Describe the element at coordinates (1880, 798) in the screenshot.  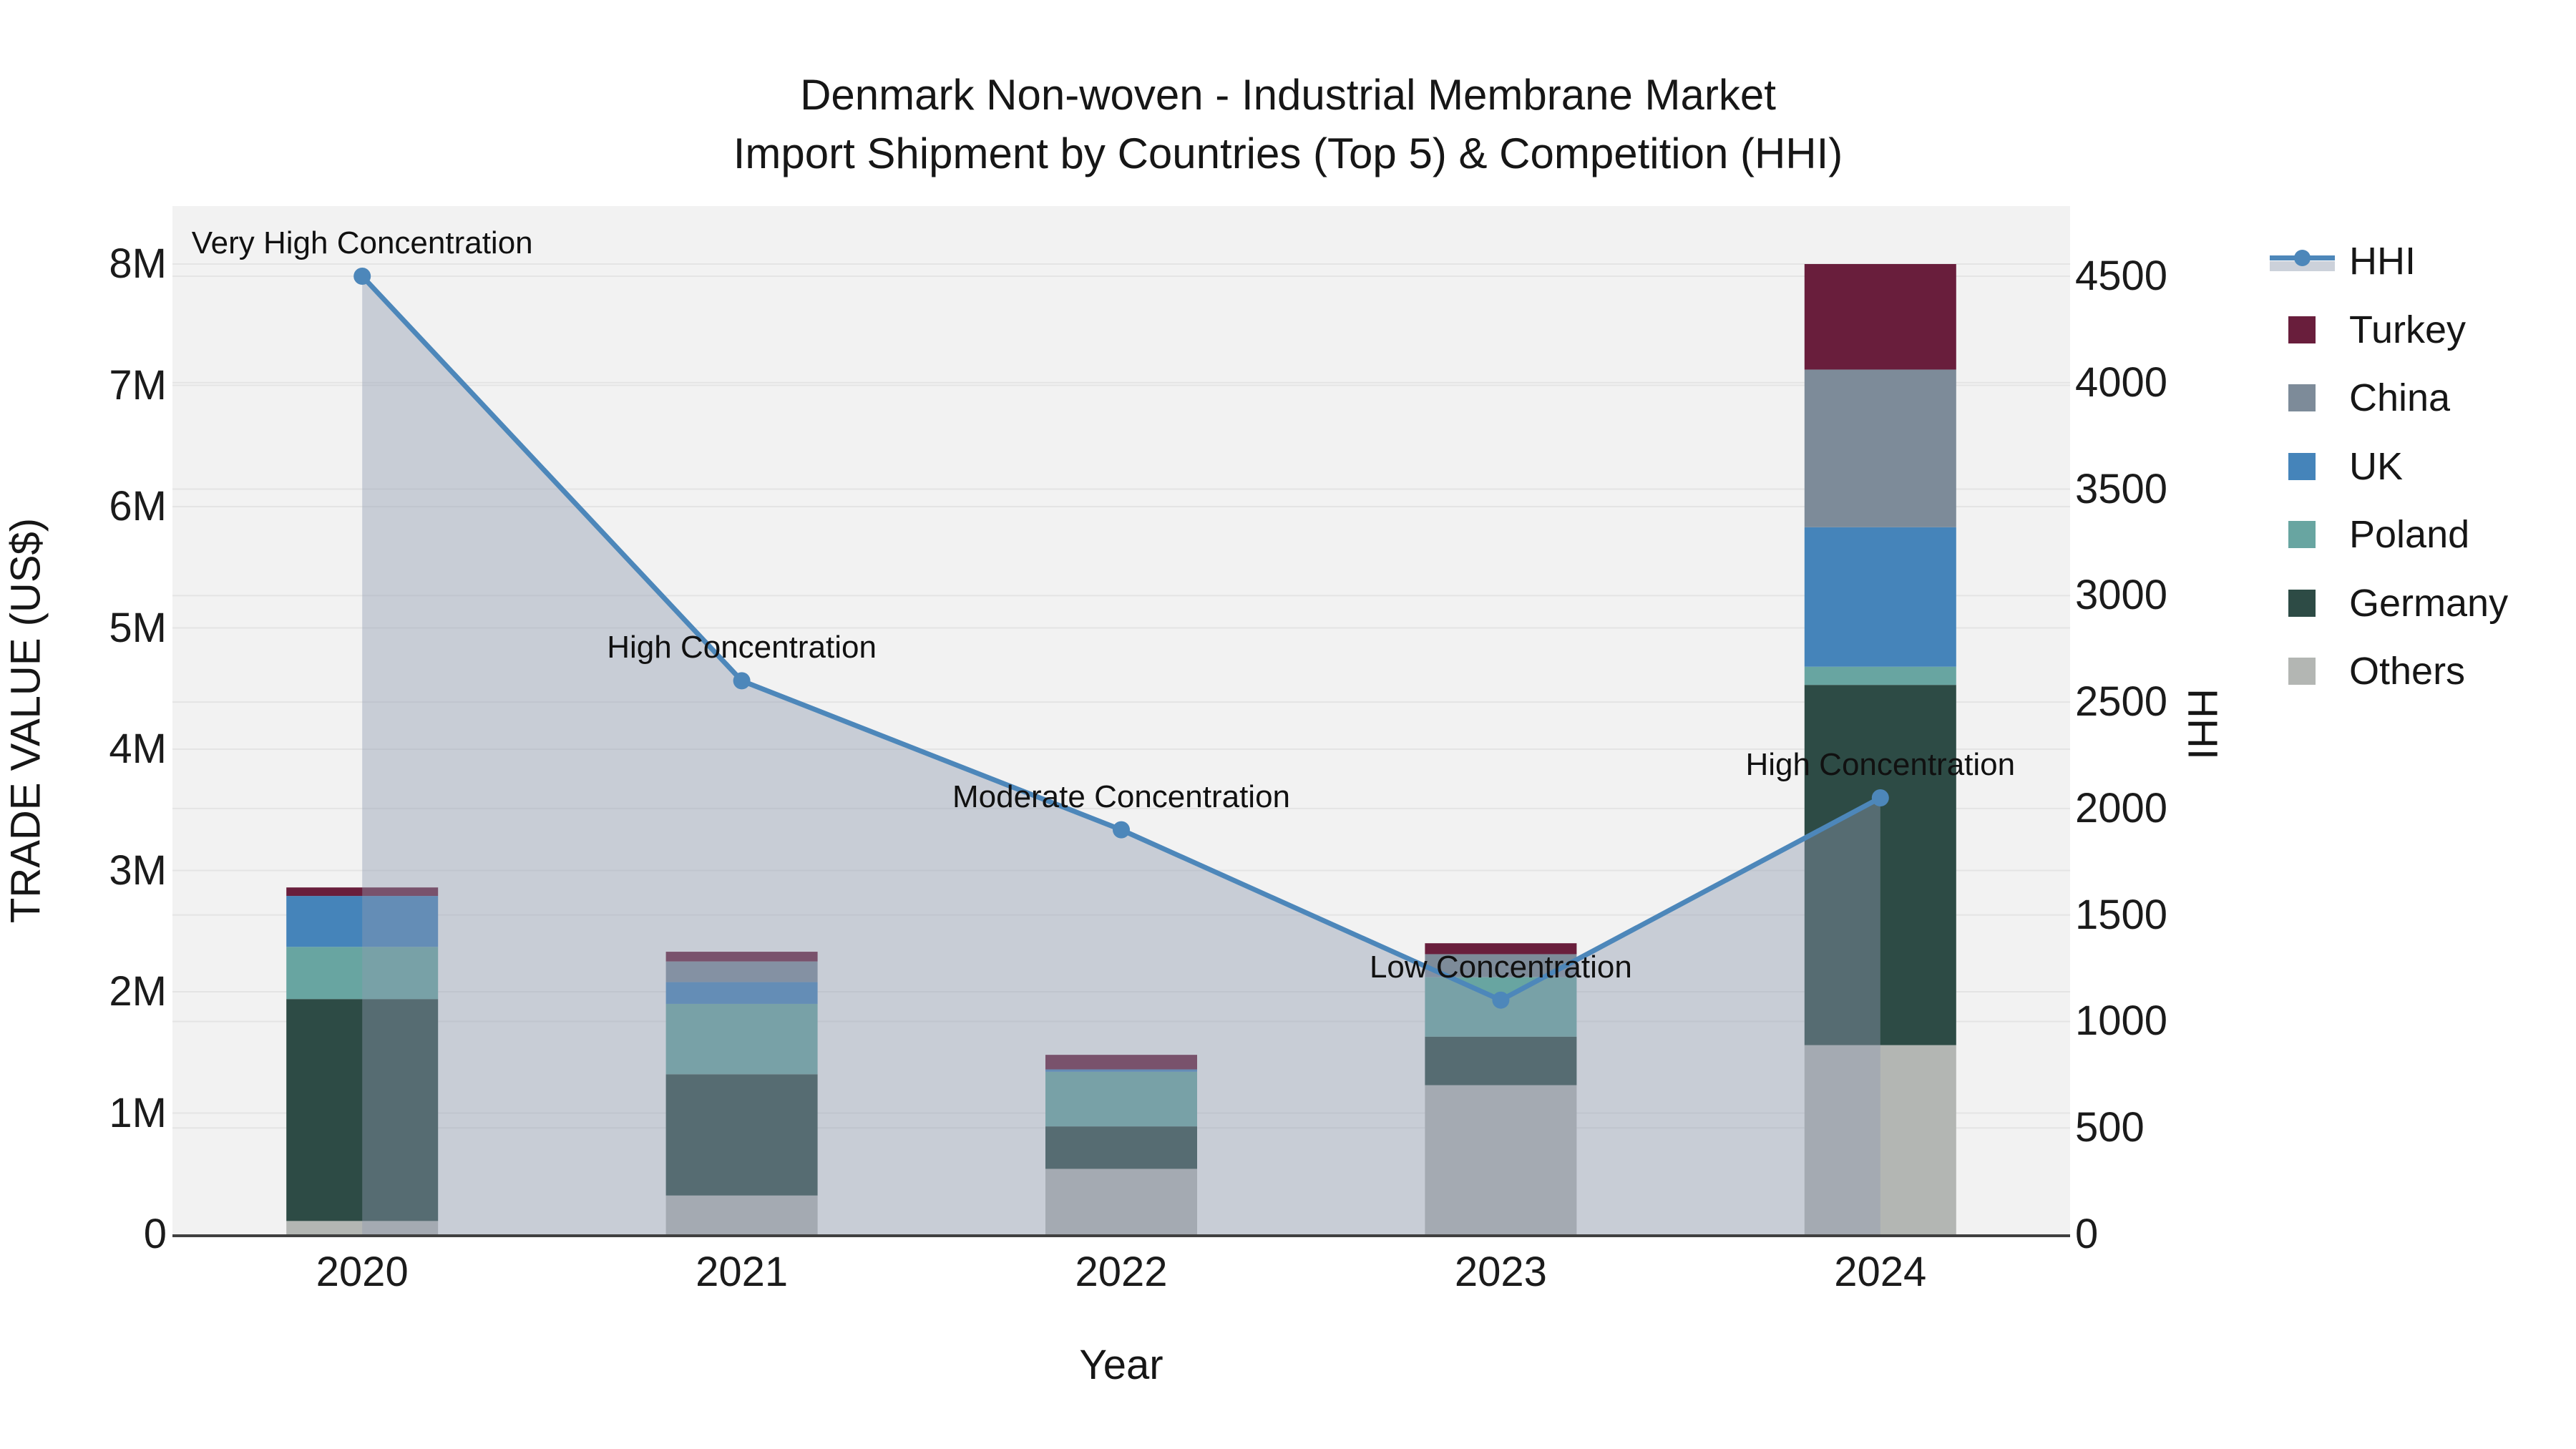
I see `hhi-marker-2024` at that location.